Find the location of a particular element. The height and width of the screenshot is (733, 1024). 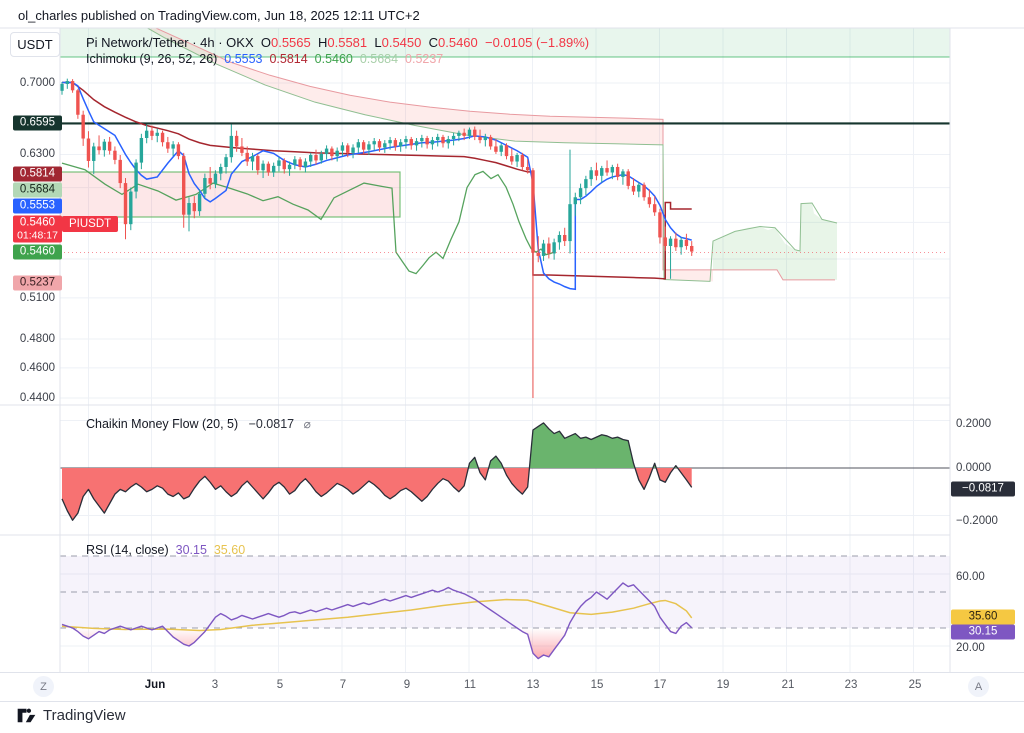

cmf-legend-row: Chaikin Money Flow (20, 5) −0.0817 ⌀ is located at coordinates (198, 424).